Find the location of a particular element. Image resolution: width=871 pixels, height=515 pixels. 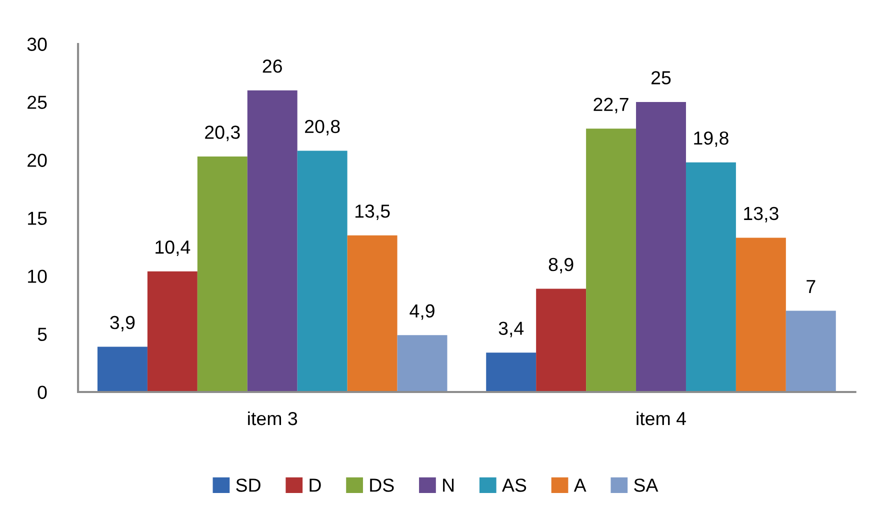

data-label: 13,3 is located at coordinates (761, 214).